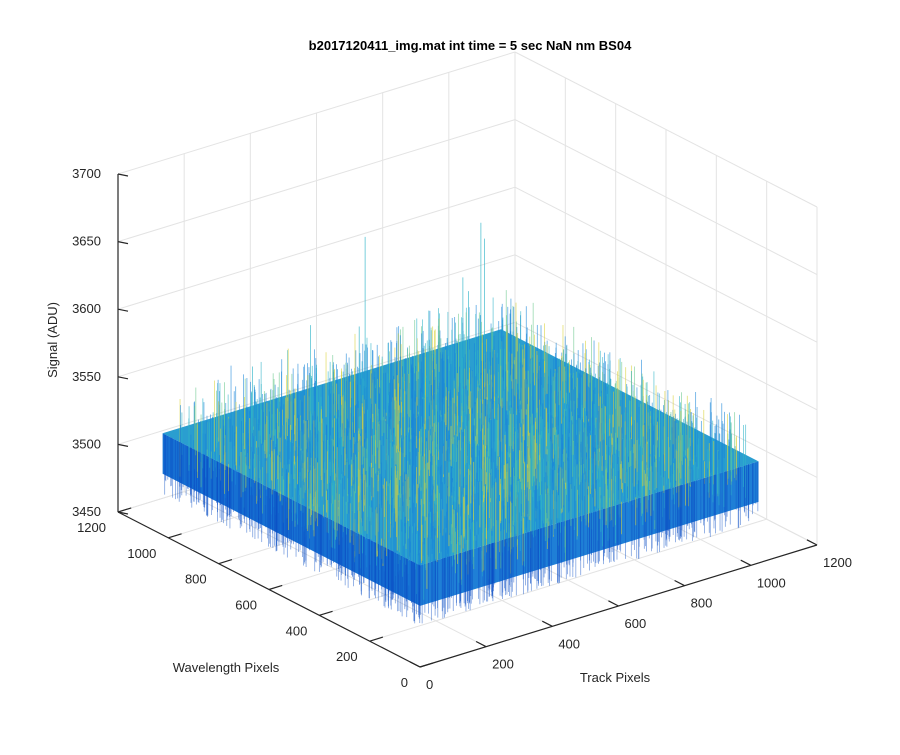 Image resolution: width=900 pixels, height=755 pixels. What do you see at coordinates (86, 241) in the screenshot?
I see `z-tick-label: 3650` at bounding box center [86, 241].